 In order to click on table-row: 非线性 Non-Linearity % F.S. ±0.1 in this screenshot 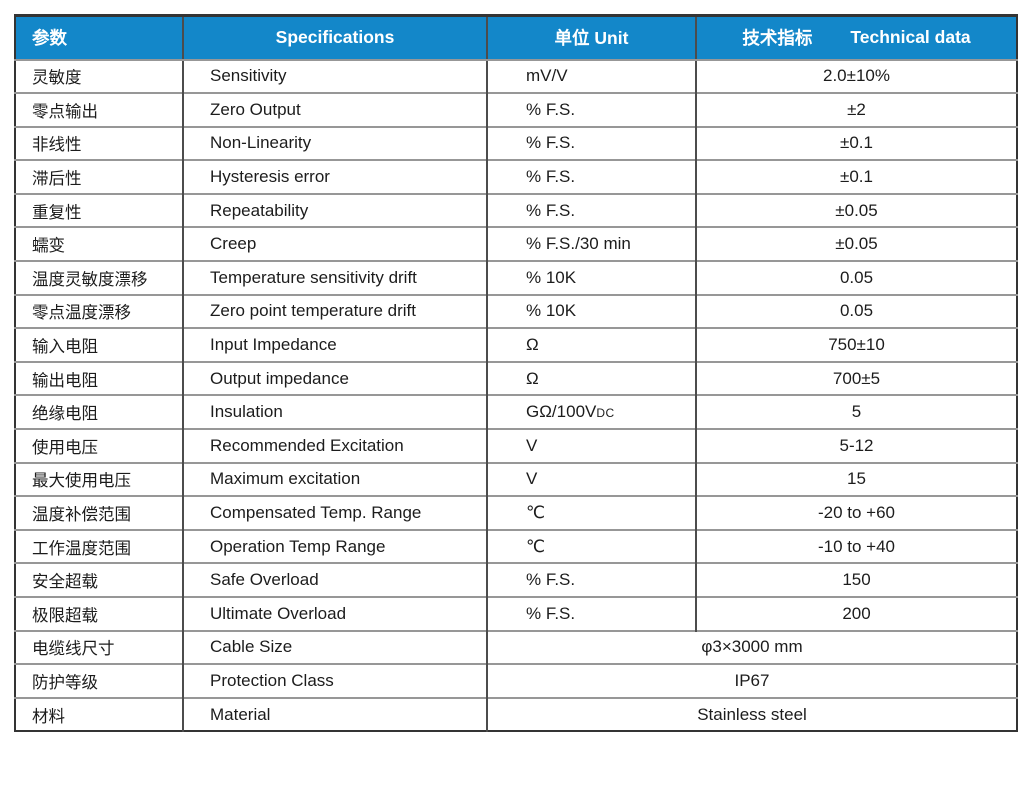, I will do `click(516, 143)`.